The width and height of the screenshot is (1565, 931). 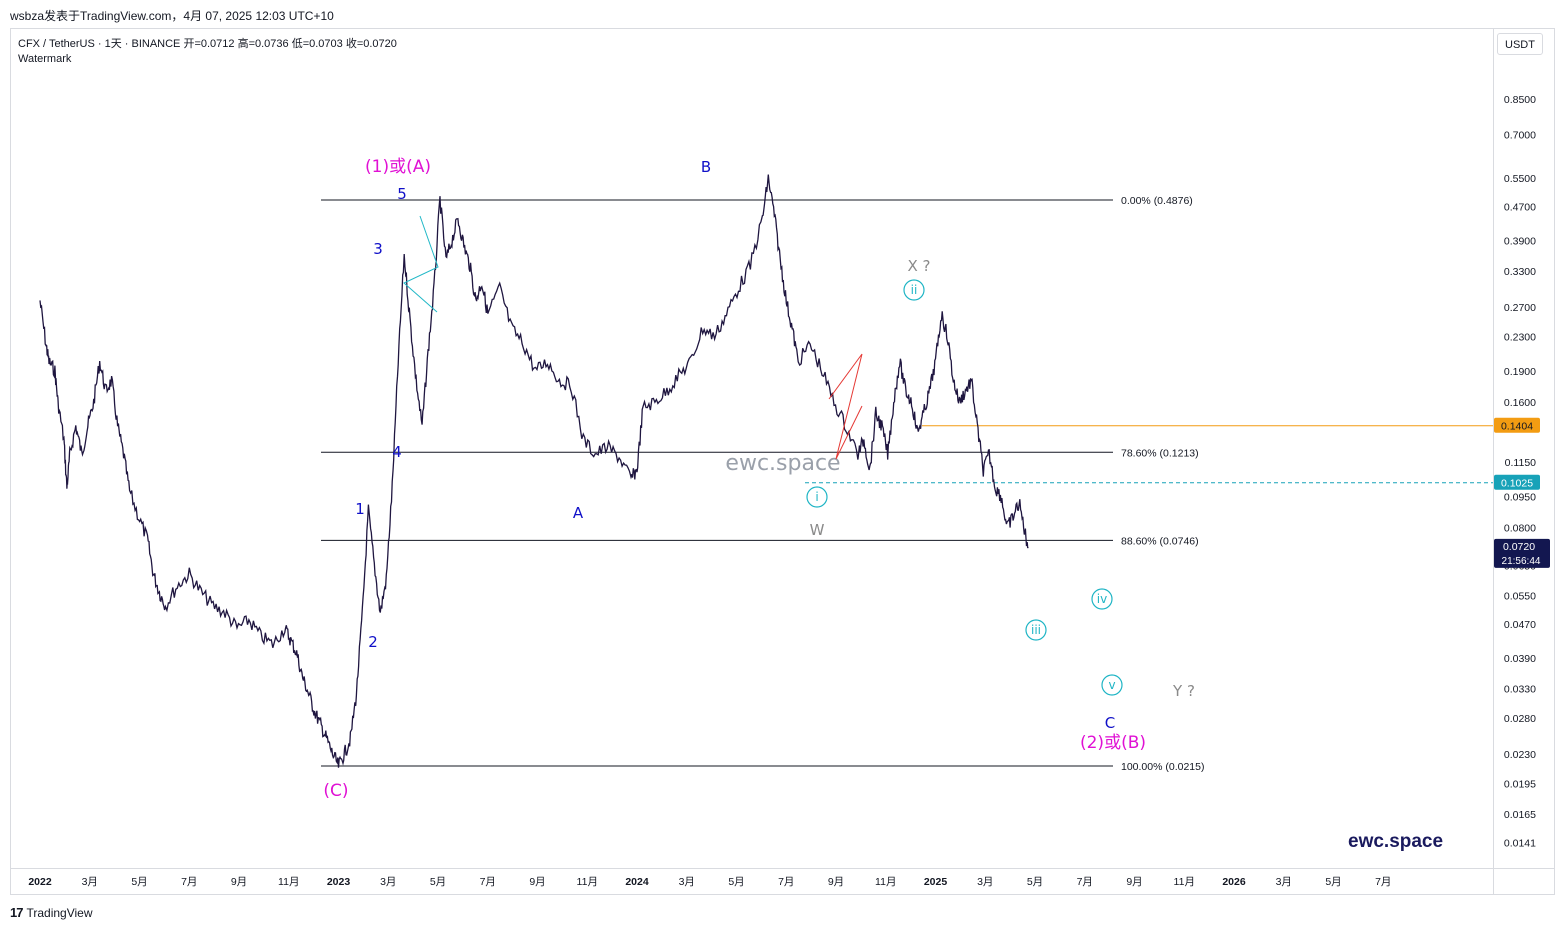 I want to click on fib-level-label: 100.00% (0.0215), so click(x=1162, y=767).